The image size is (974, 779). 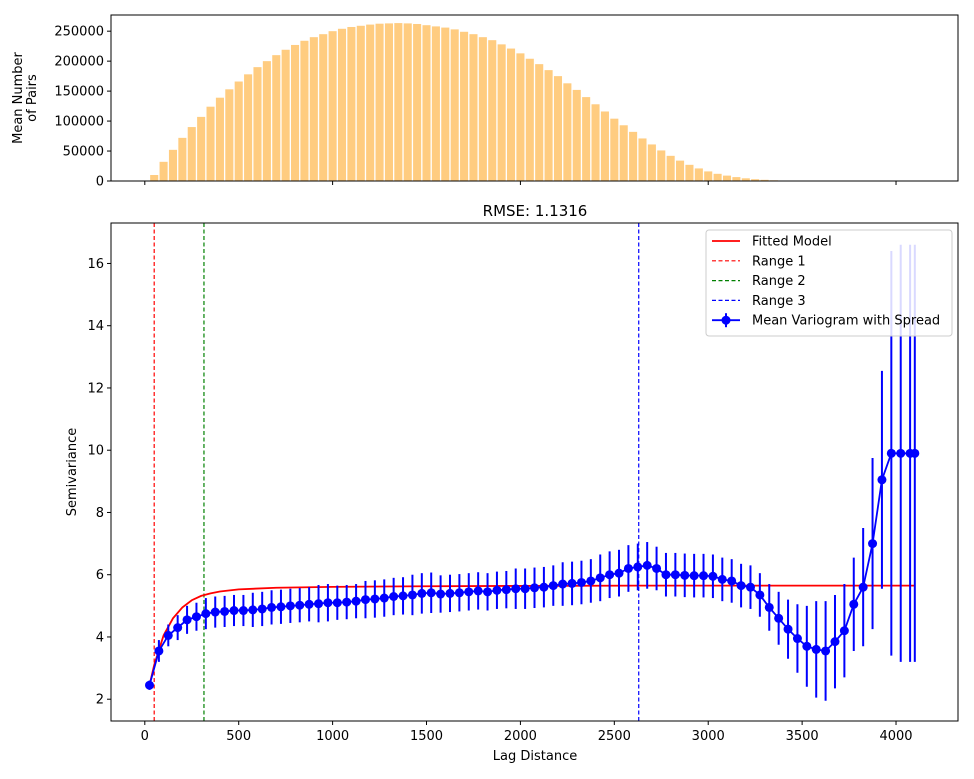 I want to click on pairs-y-ticks: 0 50000 100000 150000 200000 250000, so click(x=82, y=107).